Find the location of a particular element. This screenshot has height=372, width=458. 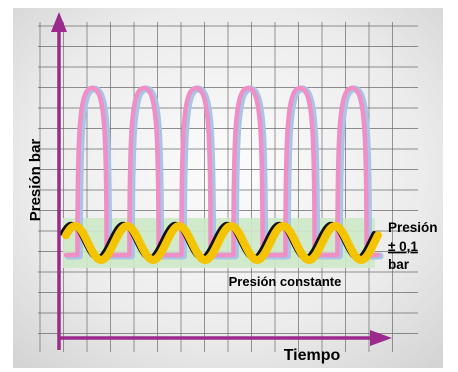

y-axis-arrowhead is located at coordinates (59, 22).